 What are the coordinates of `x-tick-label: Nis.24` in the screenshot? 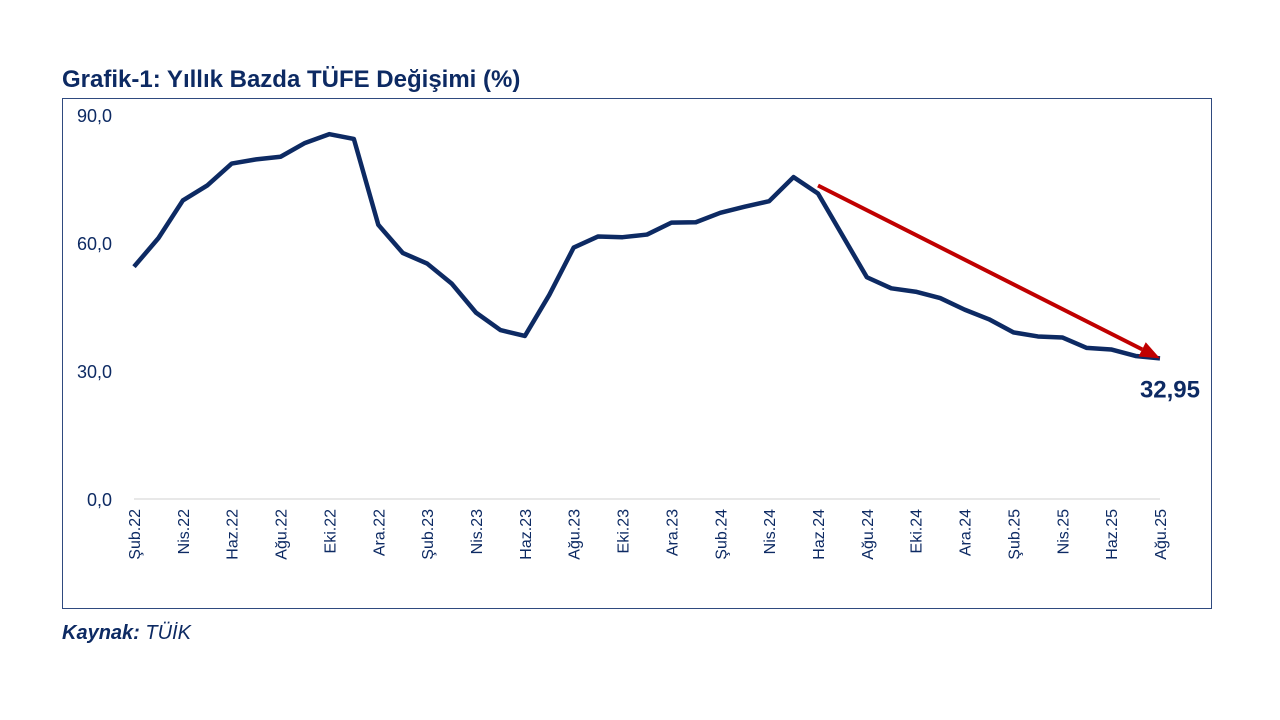 It's located at (770, 531).